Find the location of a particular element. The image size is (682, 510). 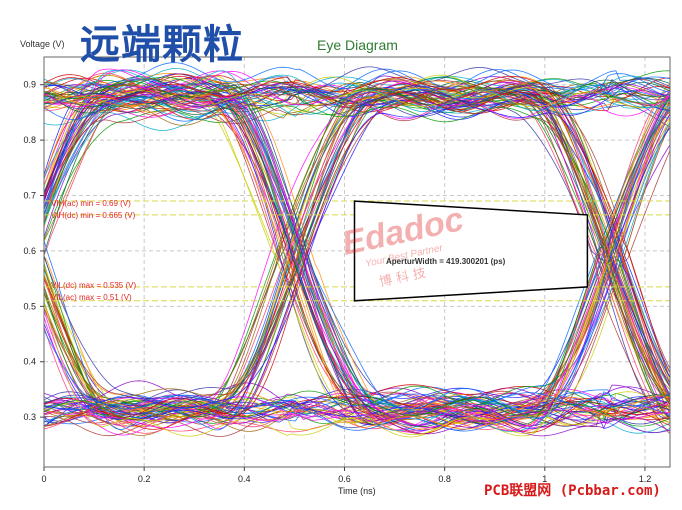

y-tick-label: 0.7 is located at coordinates (29, 196).